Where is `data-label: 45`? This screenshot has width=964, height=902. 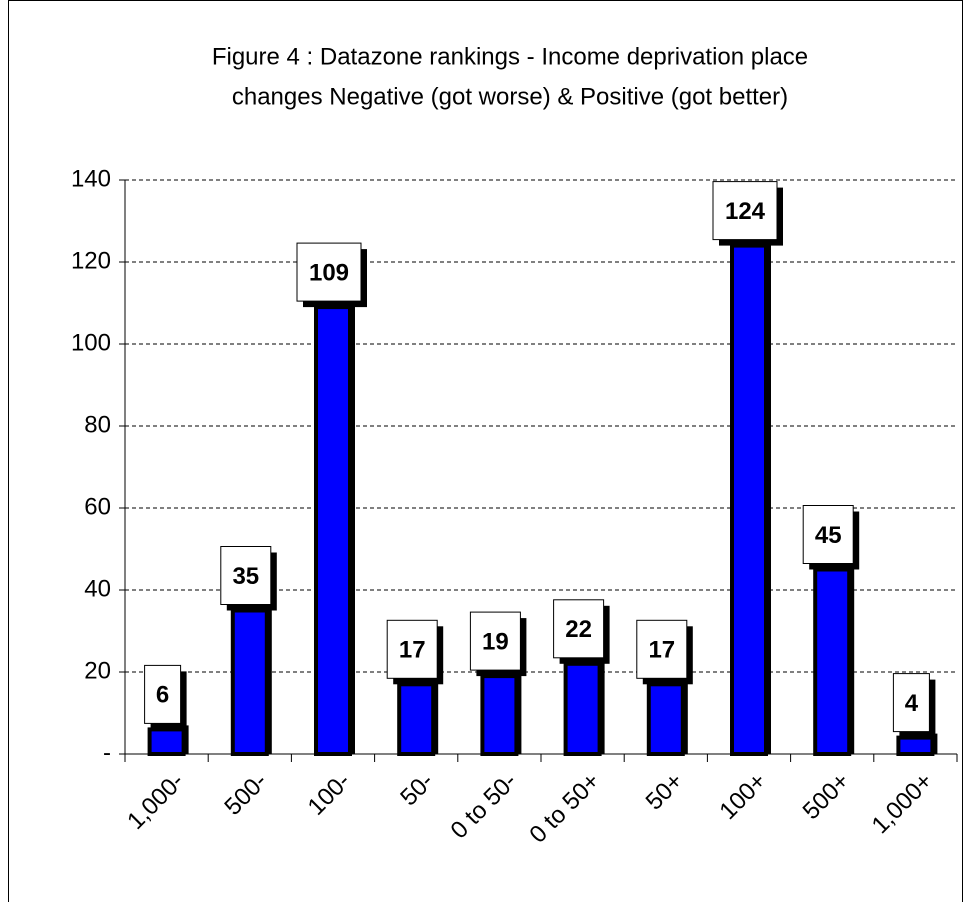
data-label: 45 is located at coordinates (828, 535).